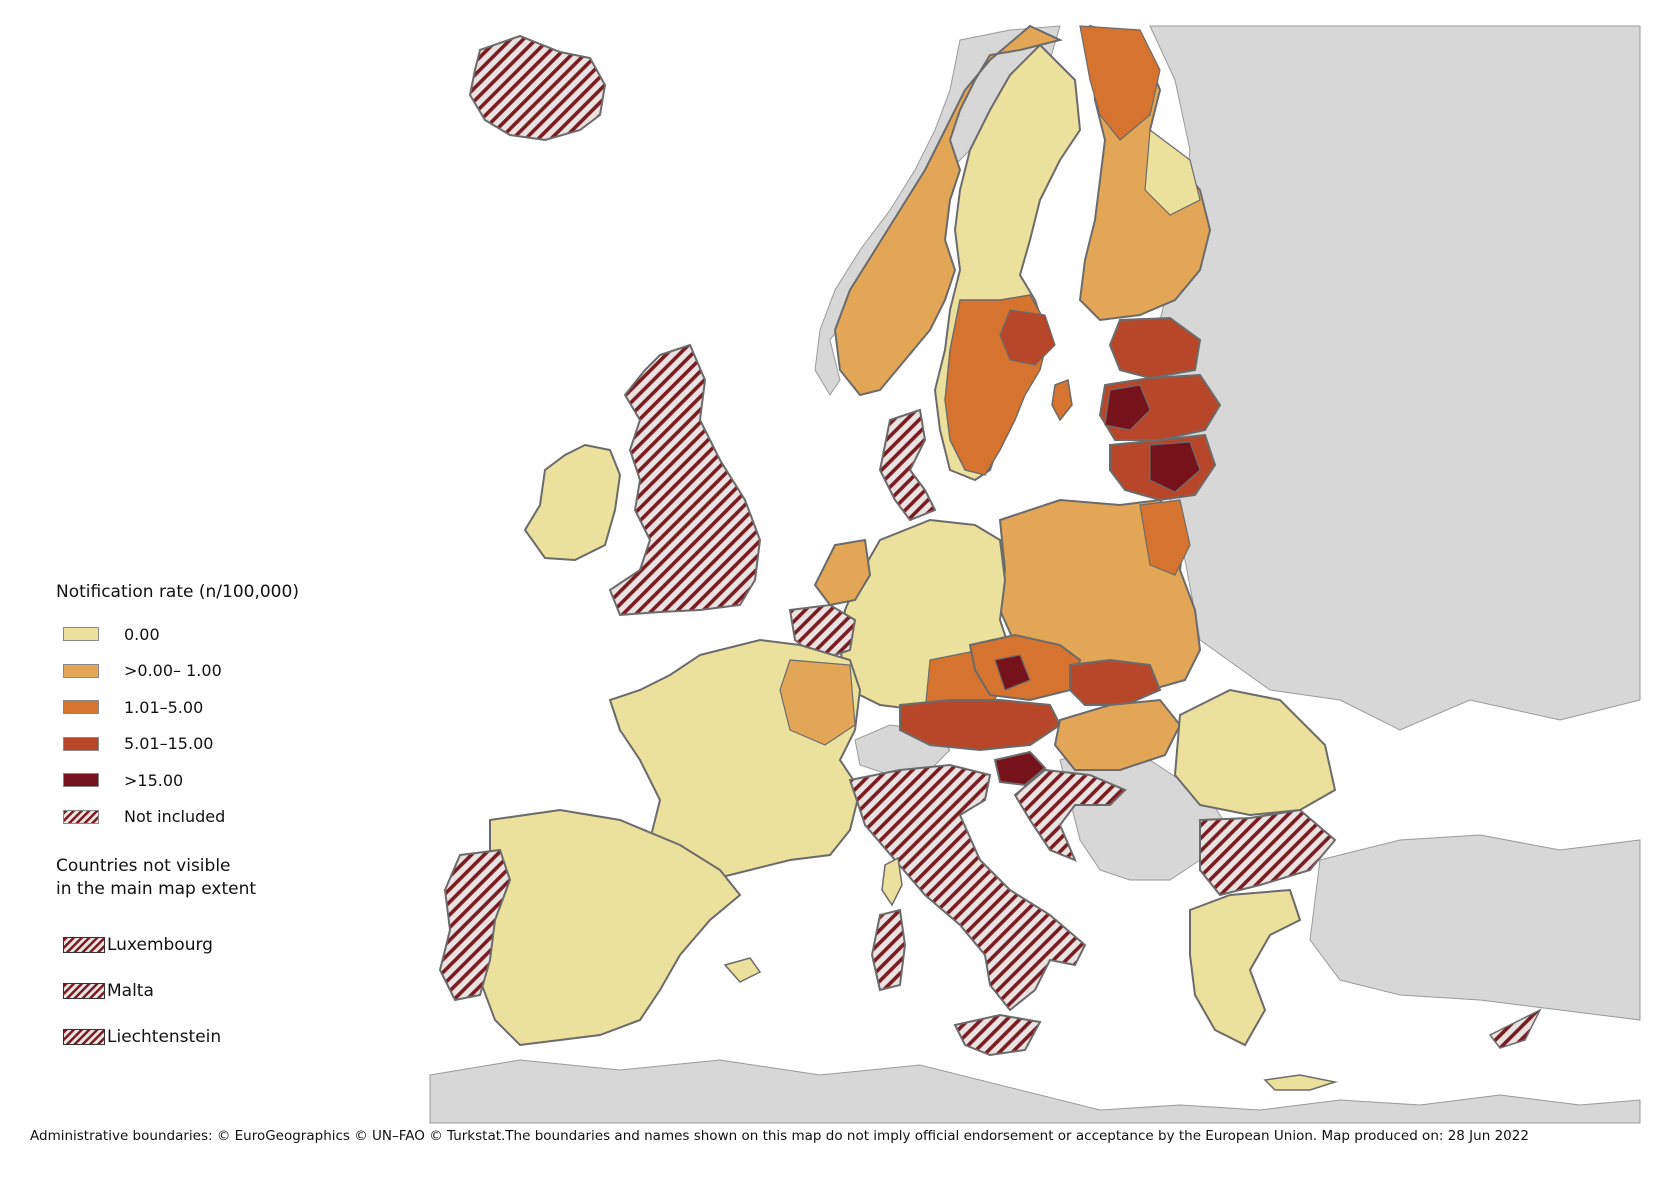 The image size is (1668, 1179). I want to click on balearic-islands, so click(742, 970).